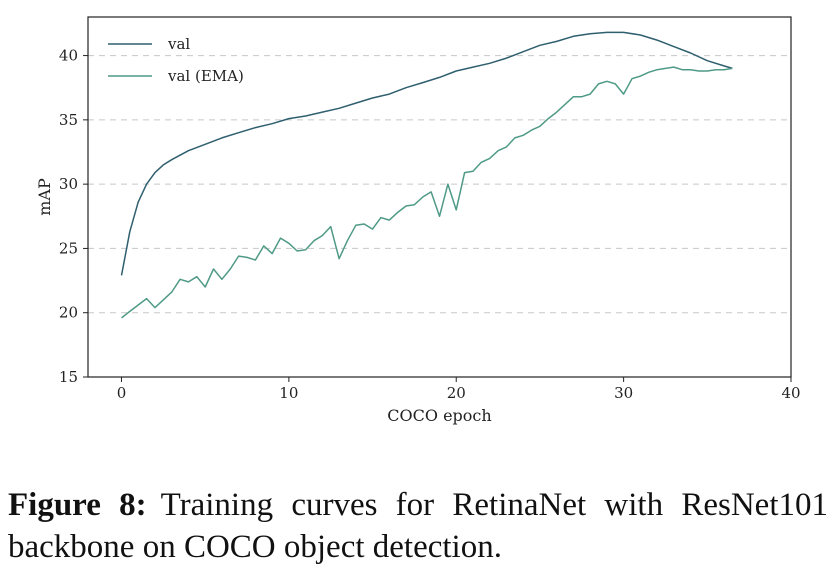 Image resolution: width=834 pixels, height=570 pixels. What do you see at coordinates (68, 184) in the screenshot?
I see `y-tick-label: 30` at bounding box center [68, 184].